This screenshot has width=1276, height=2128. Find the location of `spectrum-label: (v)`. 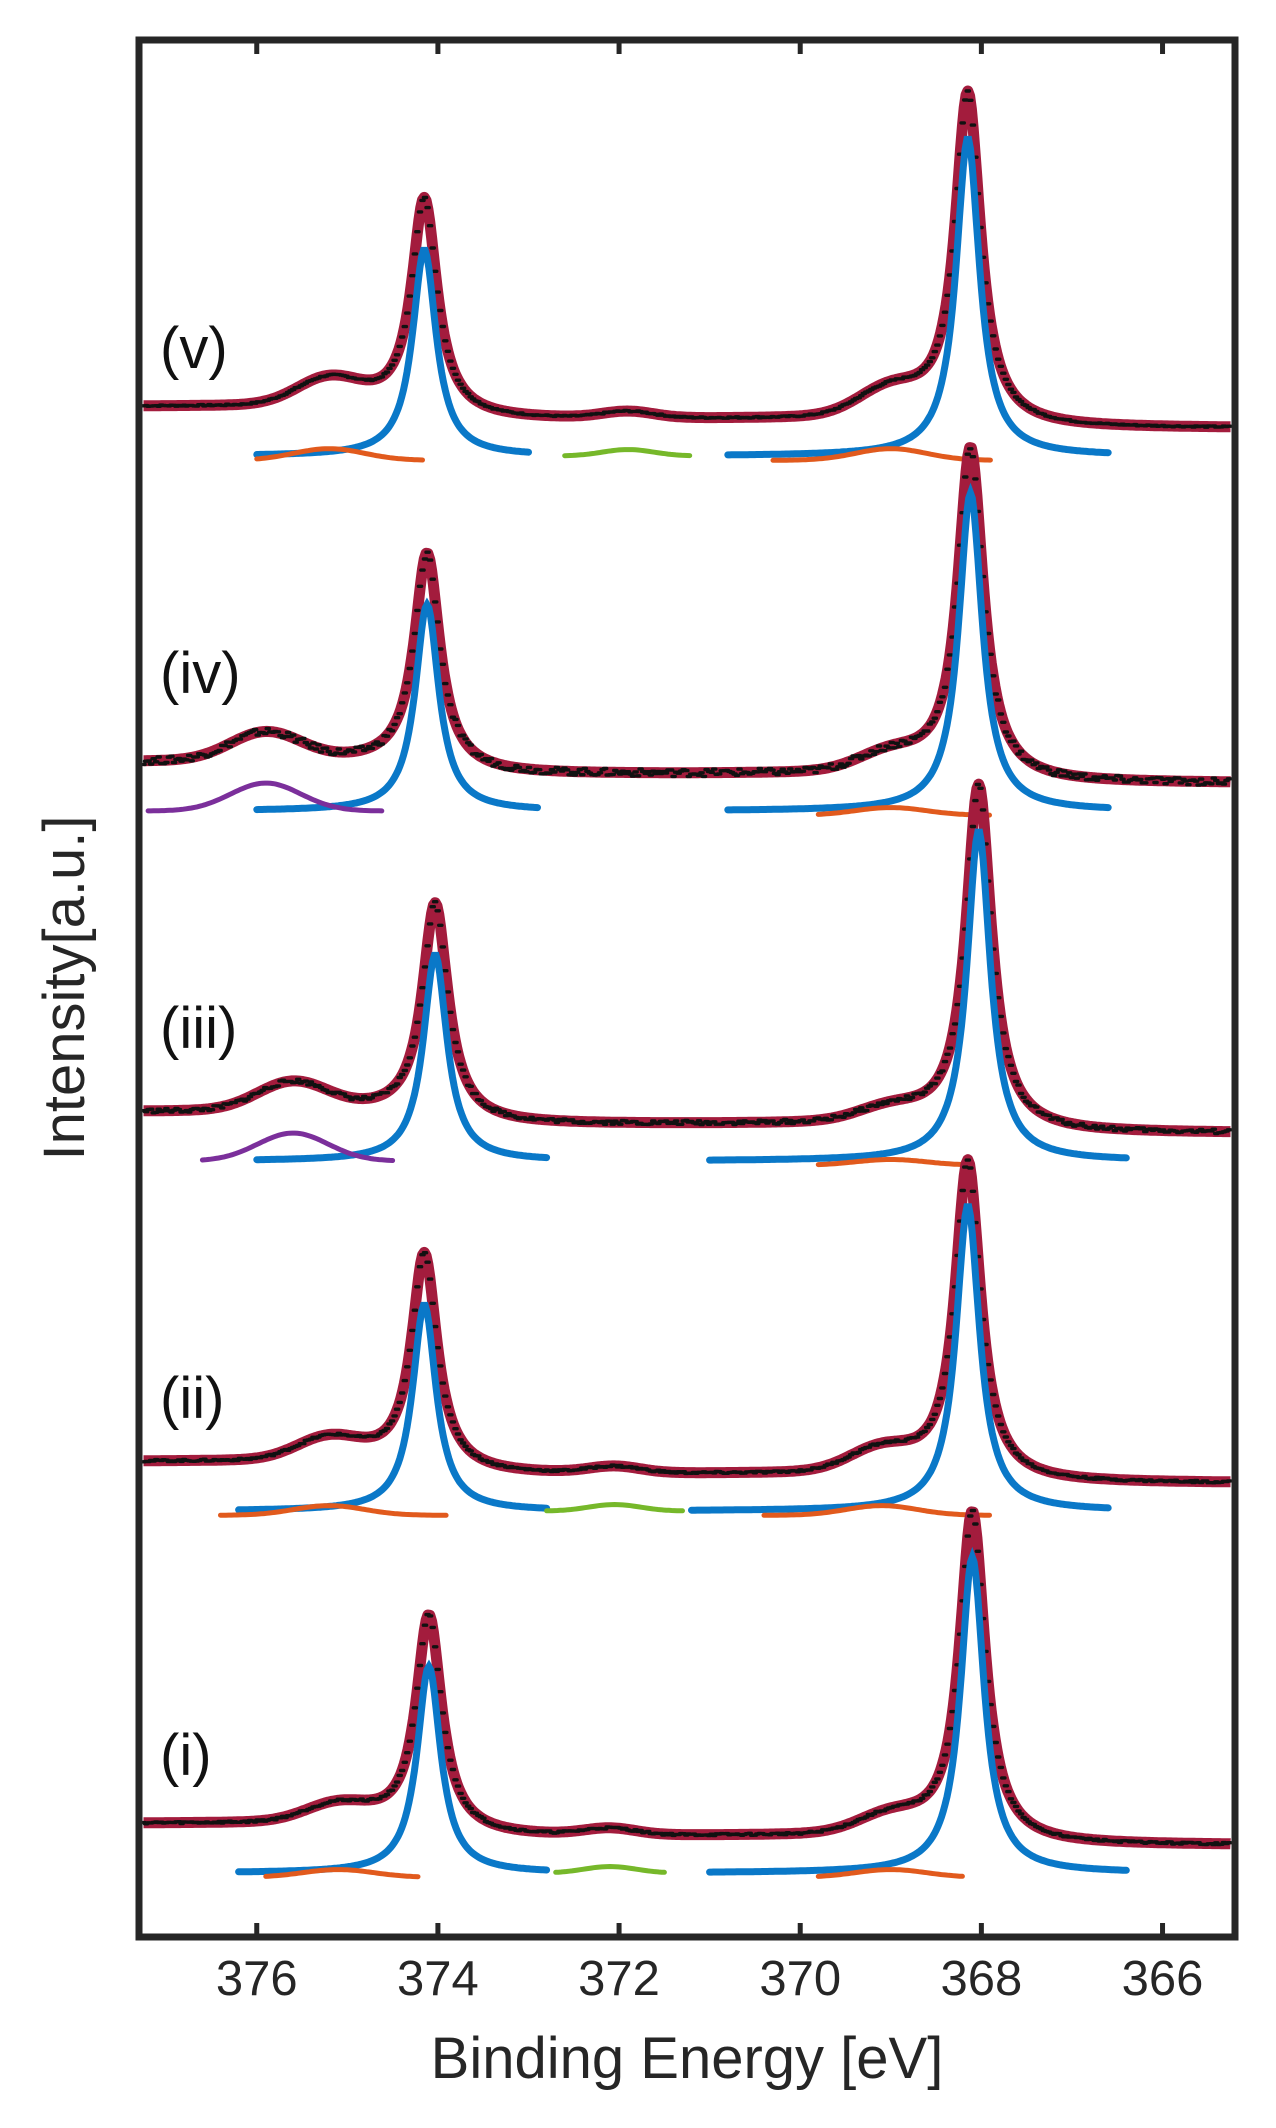

spectrum-label: (v) is located at coordinates (194, 348).